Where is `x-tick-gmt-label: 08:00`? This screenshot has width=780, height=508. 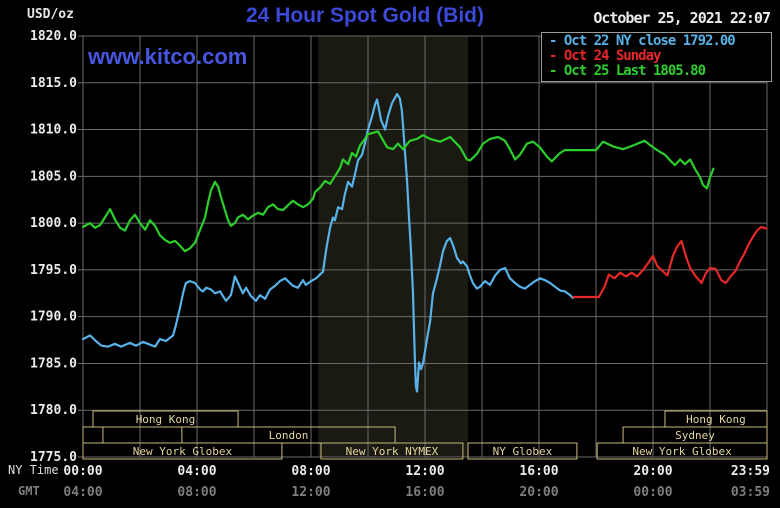 x-tick-gmt-label: 08:00 is located at coordinates (196, 492).